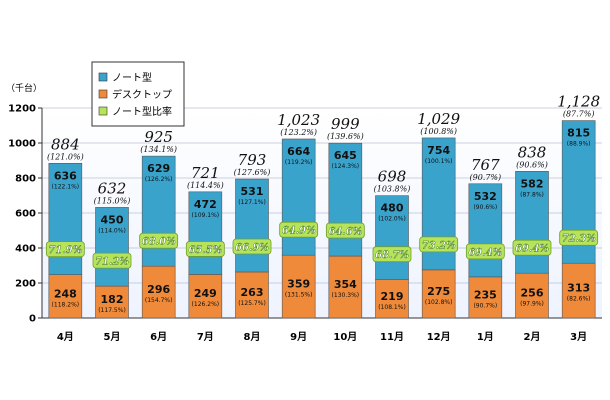  I want to click on value-label-desktop: 275, so click(438, 291).